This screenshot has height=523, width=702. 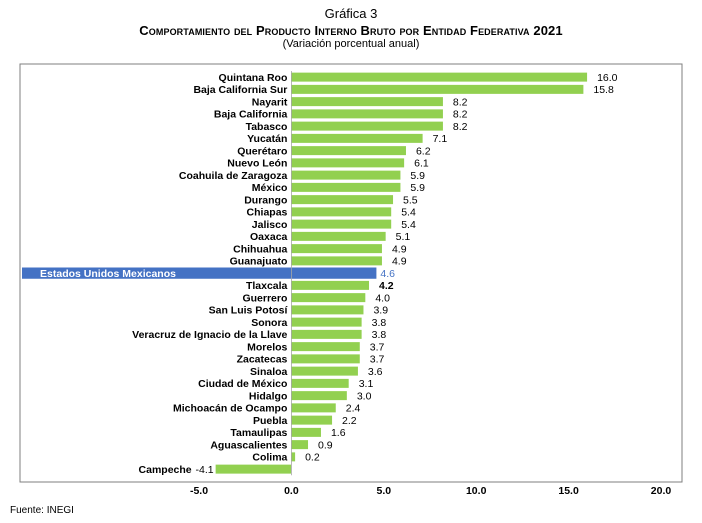 I want to click on data-label: 0.9, so click(x=325, y=445).